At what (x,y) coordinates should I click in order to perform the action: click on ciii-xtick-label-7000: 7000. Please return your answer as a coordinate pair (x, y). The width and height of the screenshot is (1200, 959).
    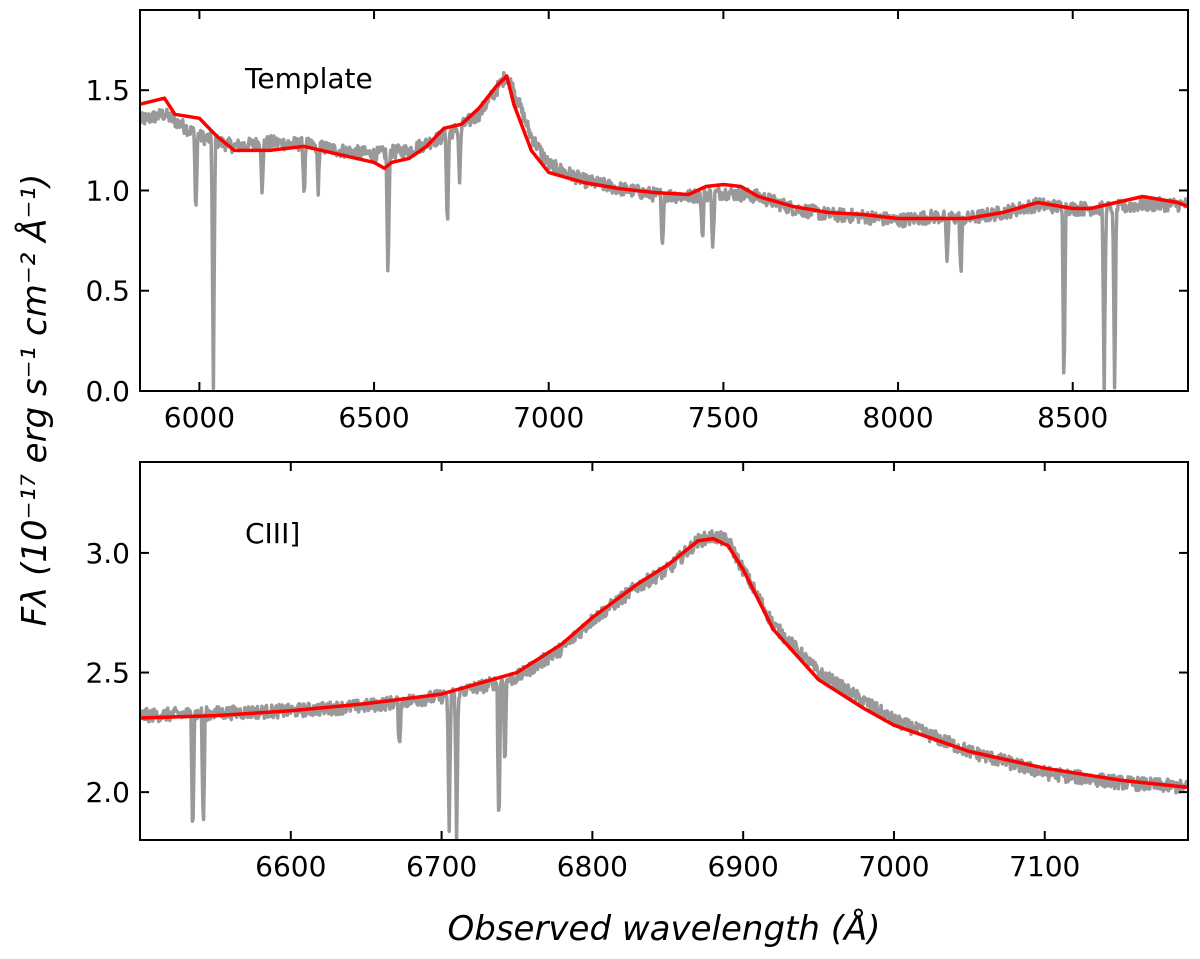
    Looking at the image, I should click on (893, 866).